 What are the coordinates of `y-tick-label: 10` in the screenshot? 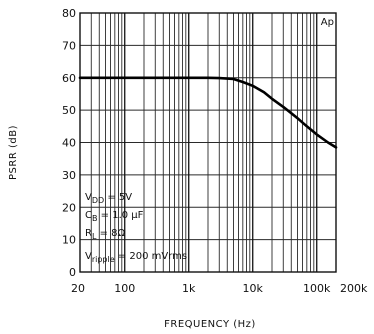 It's located at (69, 240).